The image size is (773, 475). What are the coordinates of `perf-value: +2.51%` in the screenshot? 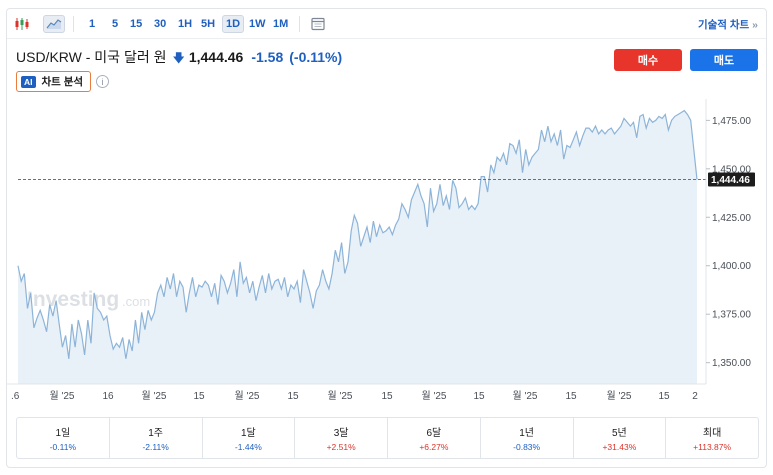 It's located at (341, 447).